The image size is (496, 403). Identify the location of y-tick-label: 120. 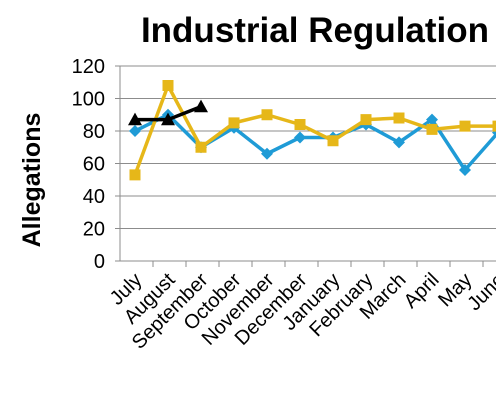
(88, 67).